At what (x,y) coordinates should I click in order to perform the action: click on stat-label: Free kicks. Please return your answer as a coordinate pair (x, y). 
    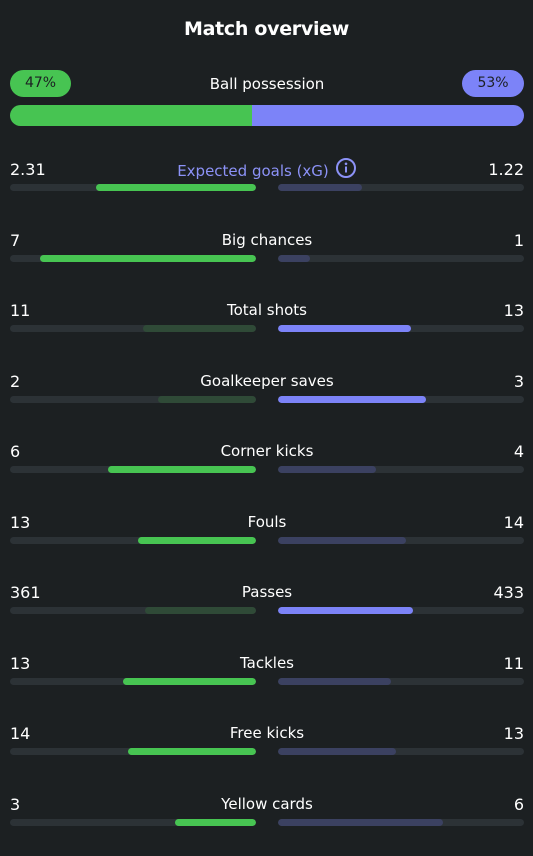
    Looking at the image, I should click on (267, 733).